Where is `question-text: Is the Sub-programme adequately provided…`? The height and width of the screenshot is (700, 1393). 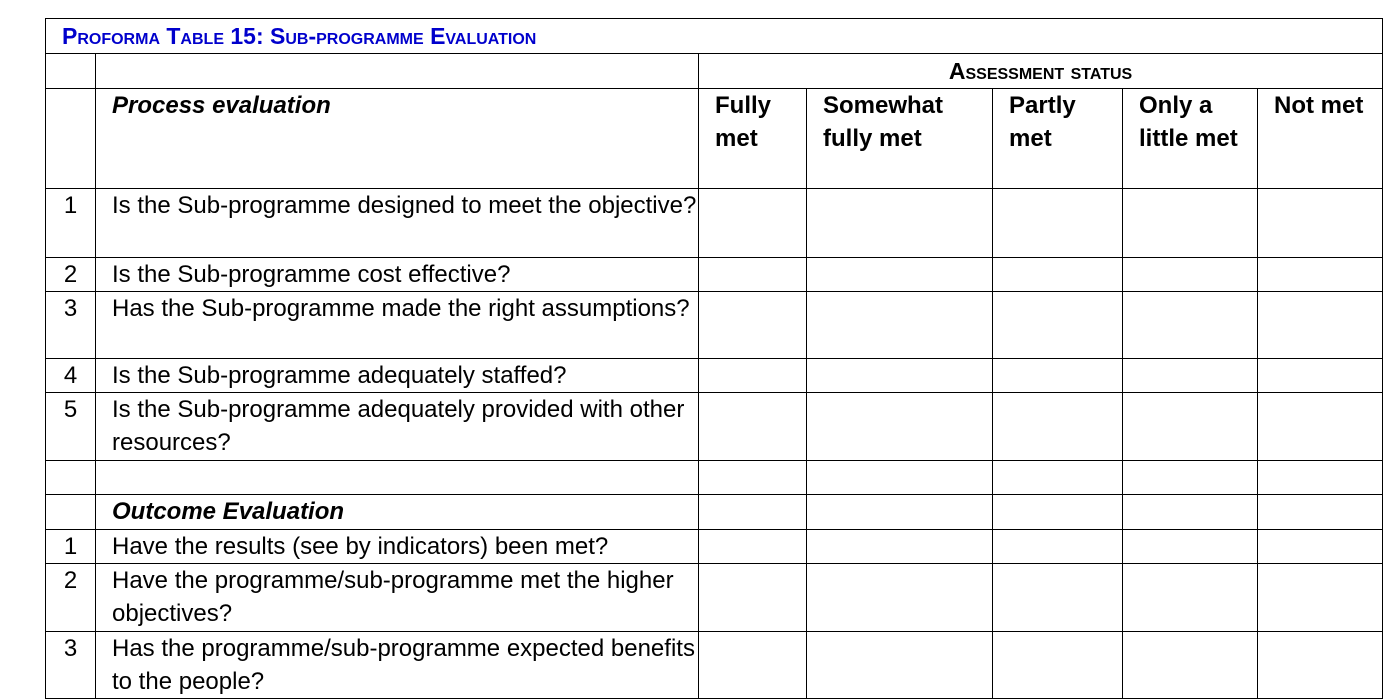 question-text: Is the Sub-programme adequately provided… is located at coordinates (397, 426).